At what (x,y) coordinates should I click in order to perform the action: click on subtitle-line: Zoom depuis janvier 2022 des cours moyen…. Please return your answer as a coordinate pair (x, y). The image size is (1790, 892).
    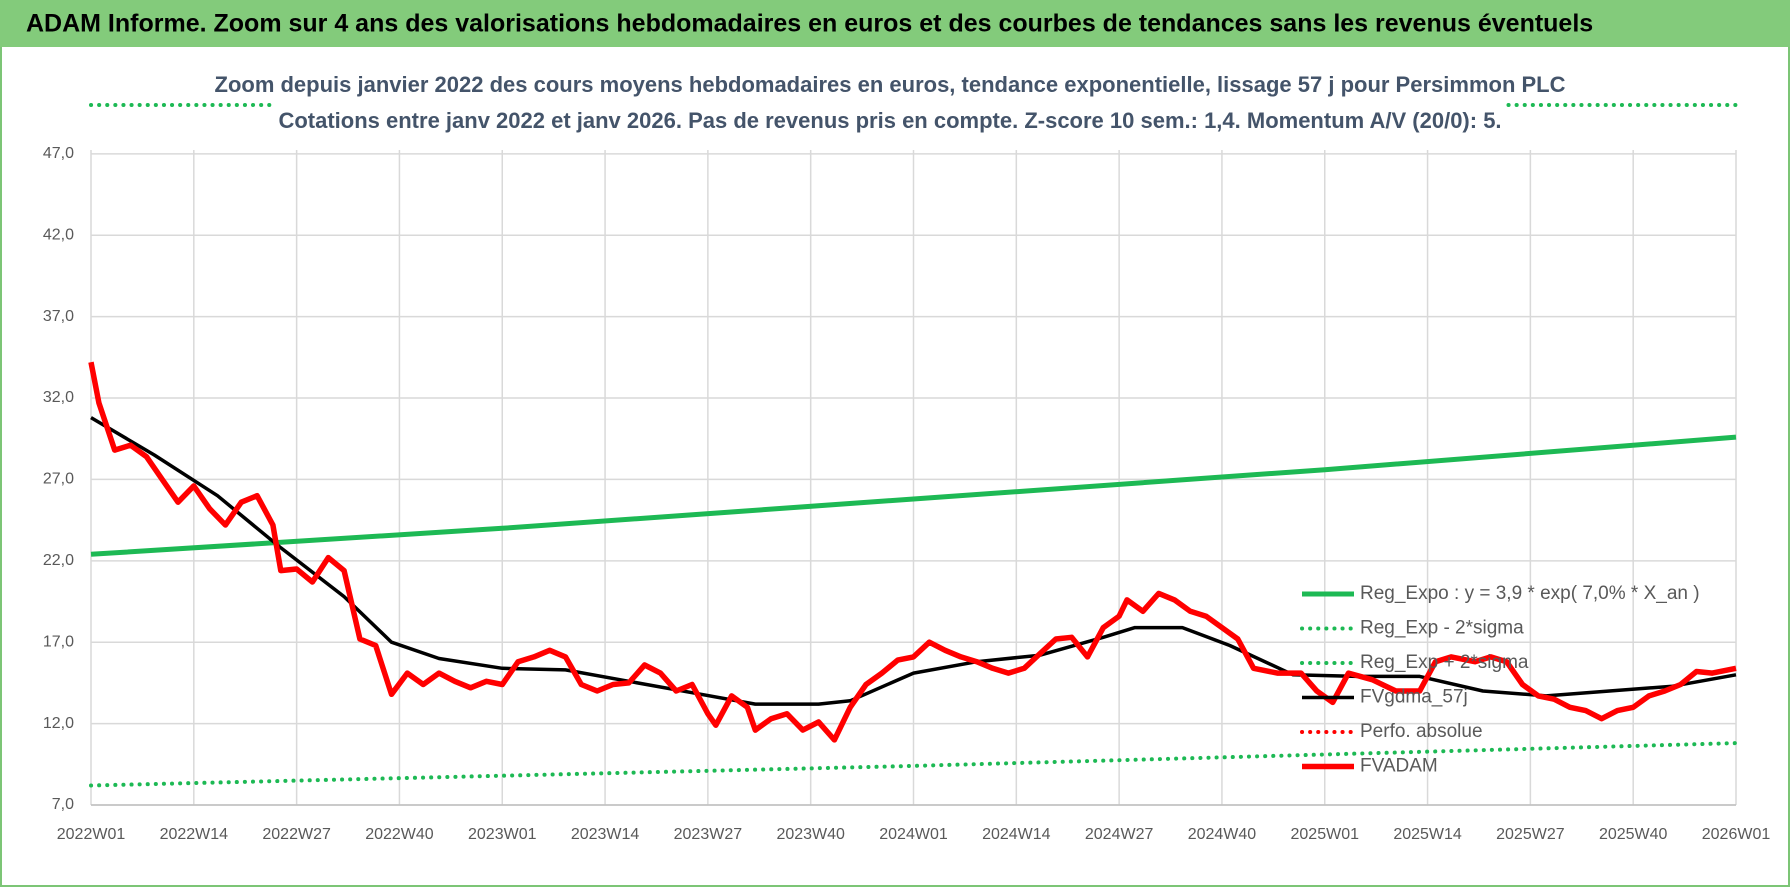
    Looking at the image, I should click on (890, 84).